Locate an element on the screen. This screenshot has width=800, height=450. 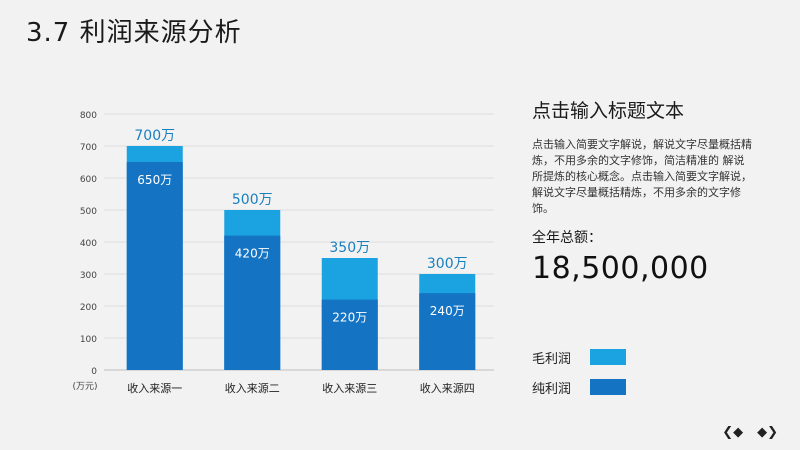
x-category-label: 收入来源三 is located at coordinates (349, 388).